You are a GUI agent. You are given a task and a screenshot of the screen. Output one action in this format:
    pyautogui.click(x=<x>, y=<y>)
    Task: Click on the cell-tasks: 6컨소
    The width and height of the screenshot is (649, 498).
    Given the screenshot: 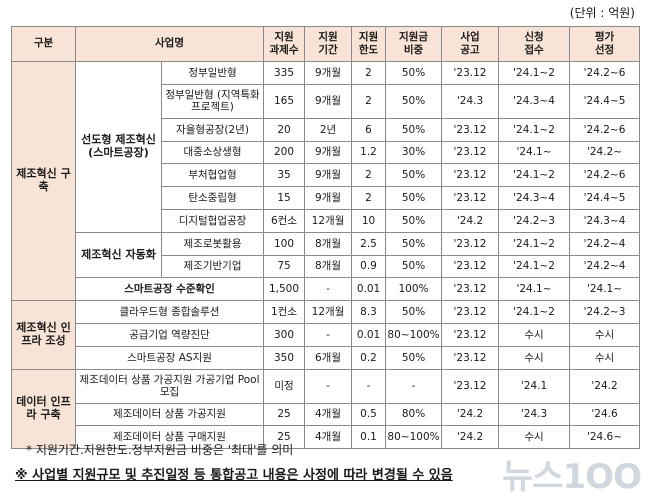 What is the action you would take?
    pyautogui.click(x=284, y=220)
    